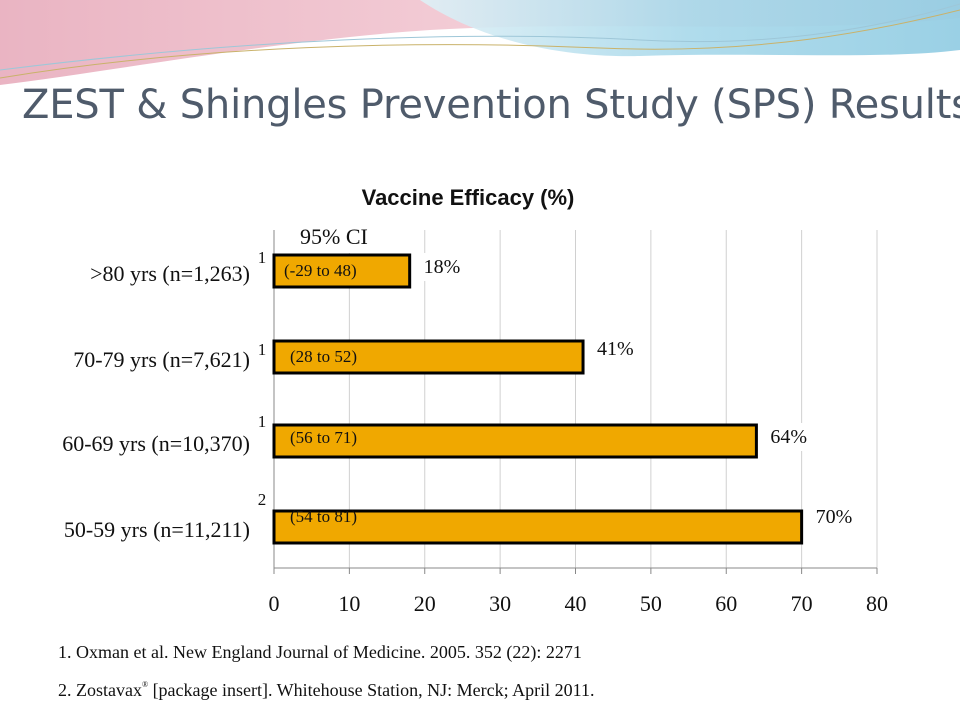 This screenshot has height=720, width=960. I want to click on category-label: 50-59 yrs (n=11,211), so click(157, 529).